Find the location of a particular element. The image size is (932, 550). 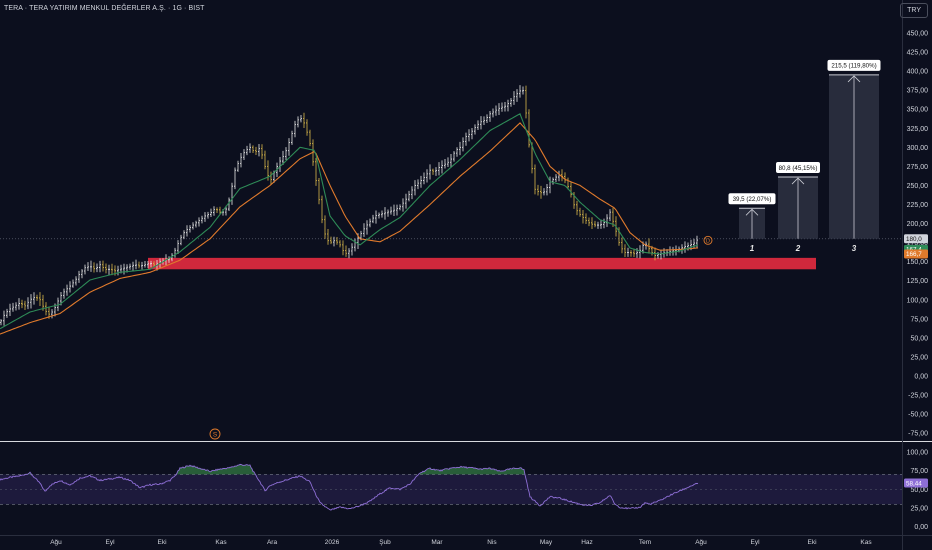

price-tick-label: 175,00 is located at coordinates (918, 243).